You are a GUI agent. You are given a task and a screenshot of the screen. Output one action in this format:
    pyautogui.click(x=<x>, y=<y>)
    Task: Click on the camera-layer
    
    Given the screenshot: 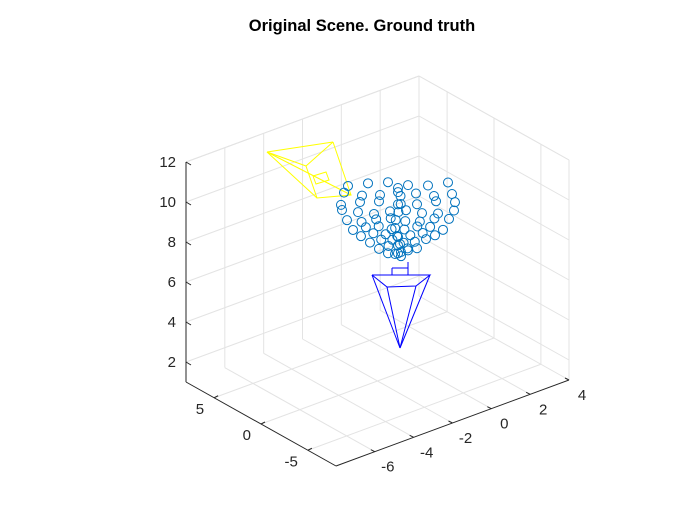 What is the action you would take?
    pyautogui.click(x=349, y=245)
    